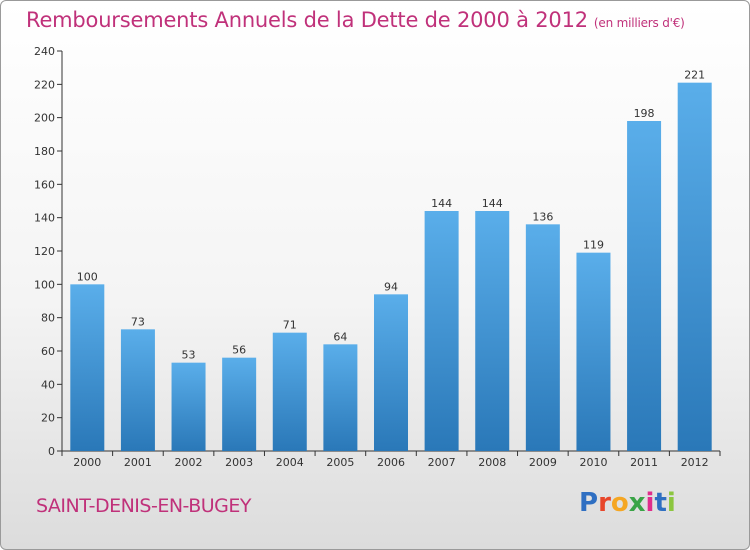 The image size is (750, 550). Describe the element at coordinates (290, 462) in the screenshot. I see `x-tick-label: 2004` at that location.